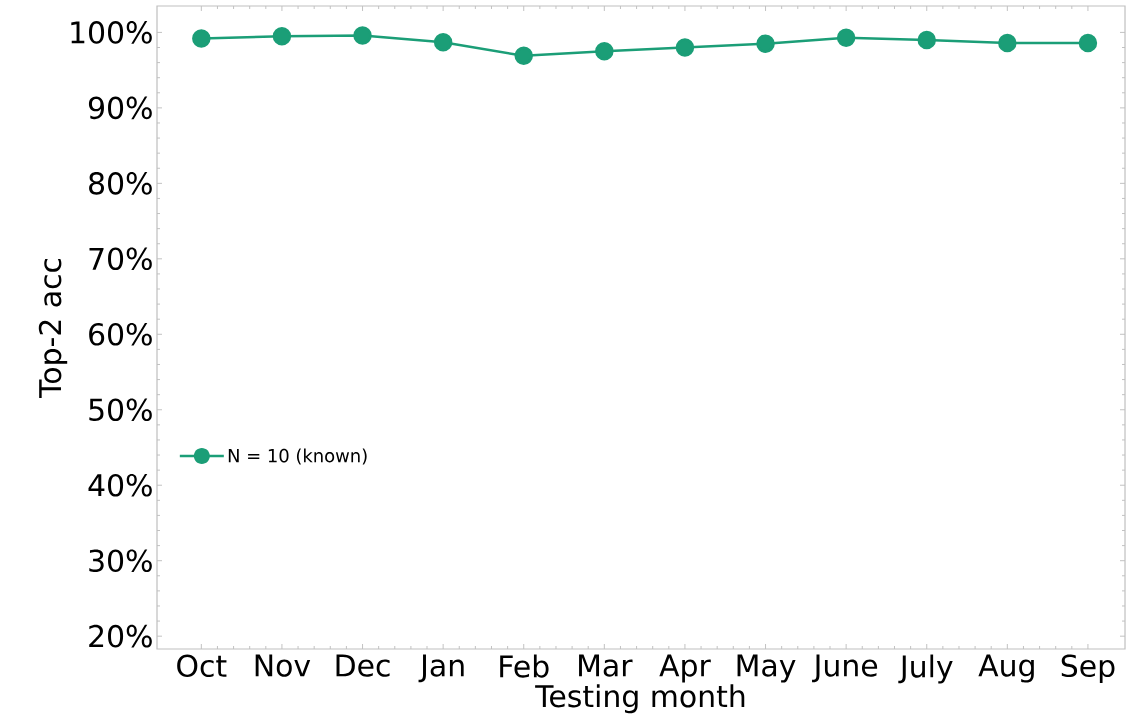 This screenshot has width=1127, height=724. Describe the element at coordinates (120, 259) in the screenshot. I see `y-tick-label: 70%` at that location.